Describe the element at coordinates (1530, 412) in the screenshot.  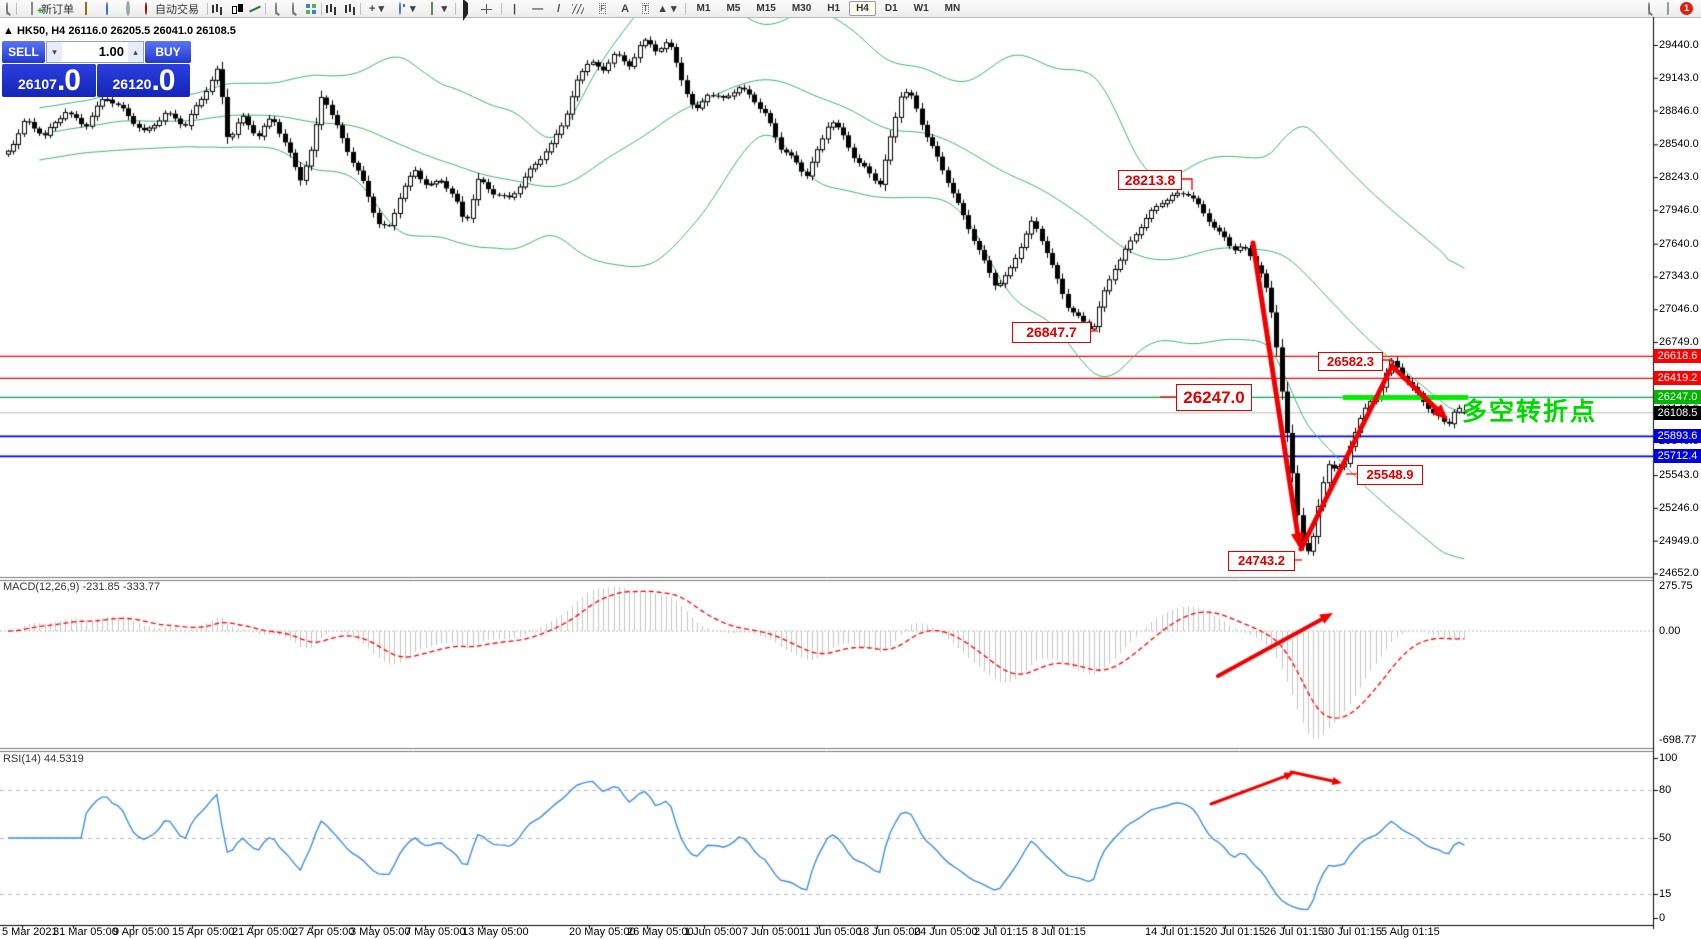
I see `turning-point-annotation: 多空转折点` at that location.